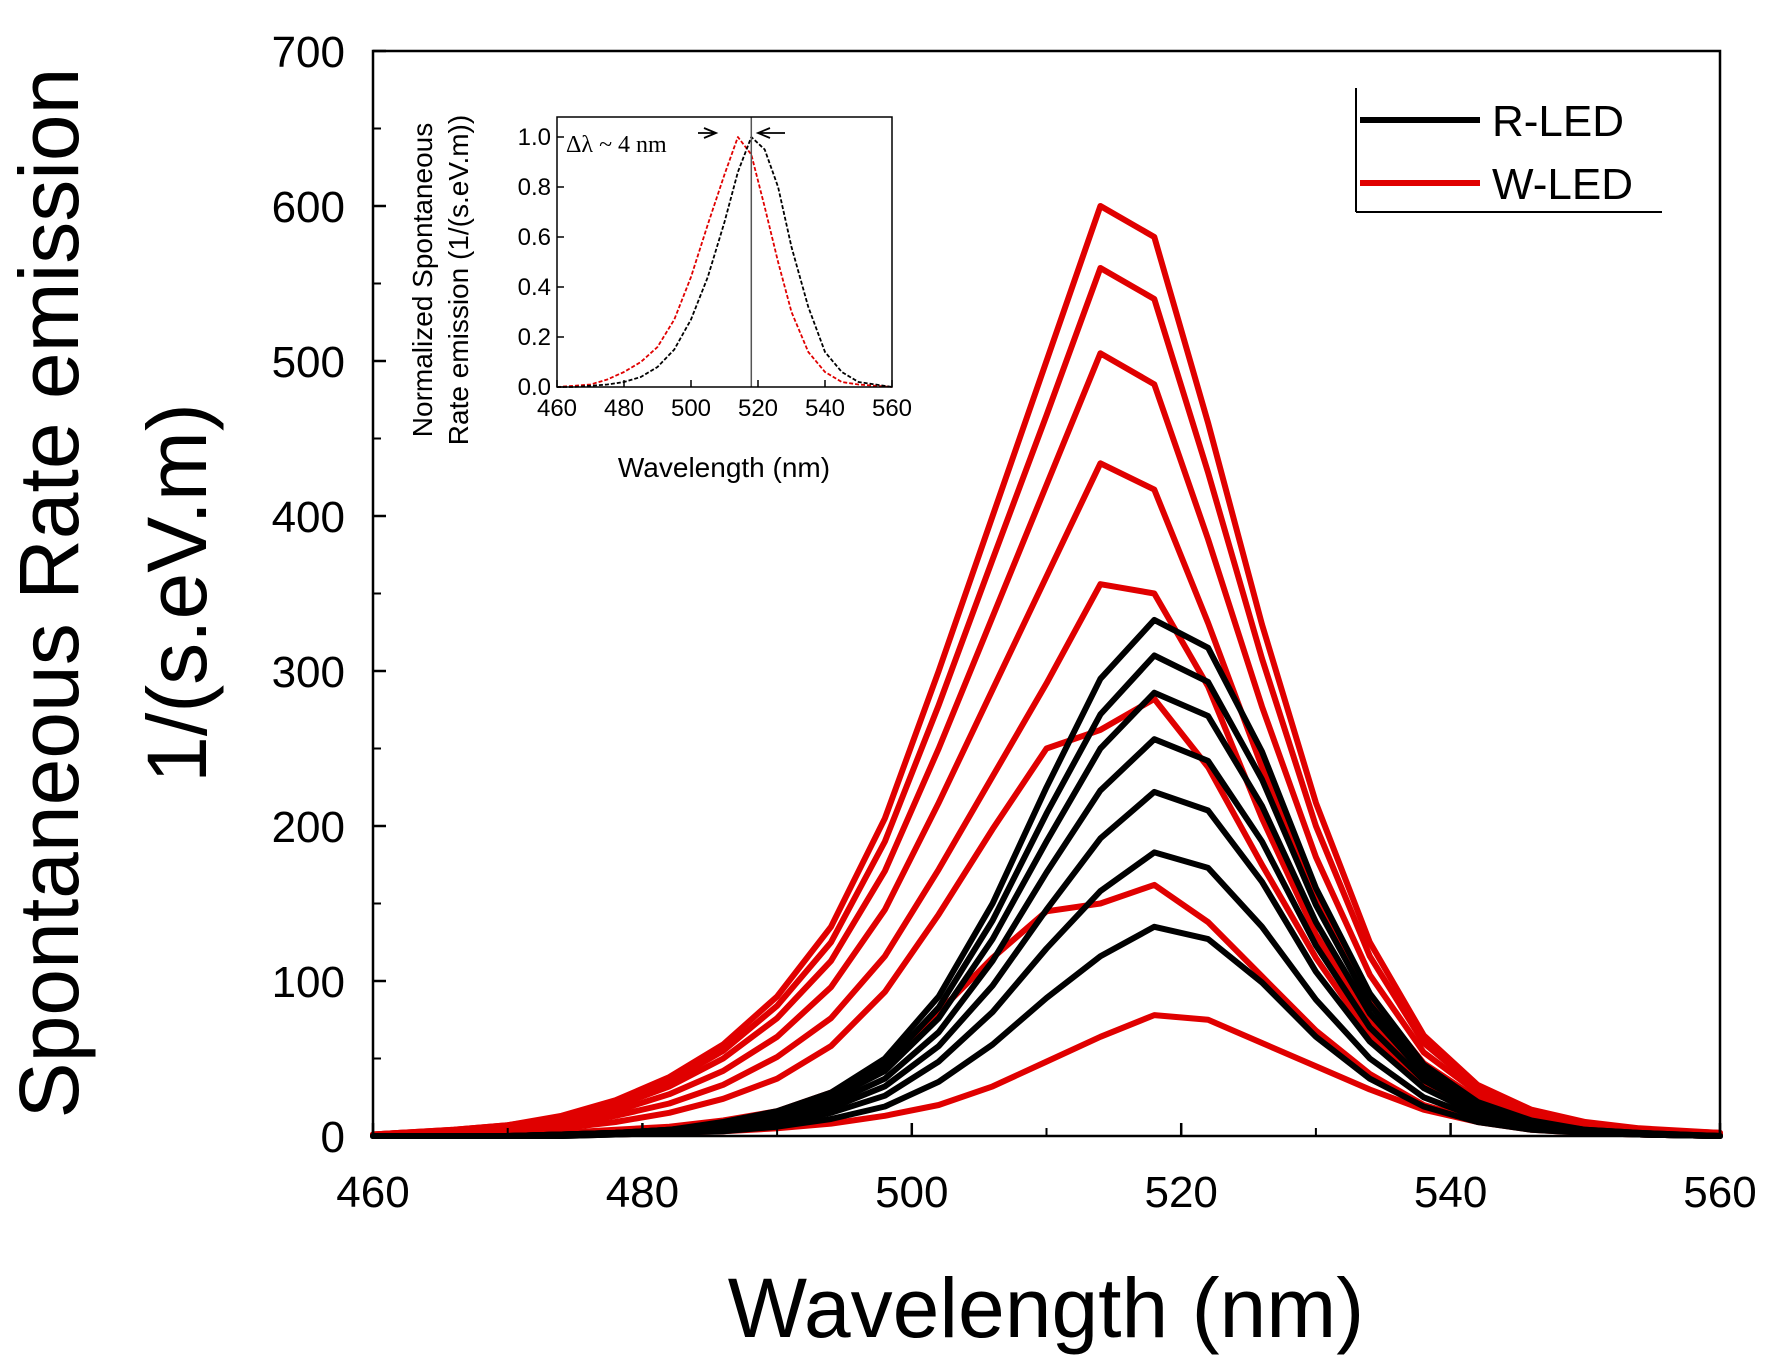 The image size is (1777, 1371). What do you see at coordinates (422, 280) in the screenshot?
I see `inset-y-axis-title-line1: Normalized Spontaneous` at bounding box center [422, 280].